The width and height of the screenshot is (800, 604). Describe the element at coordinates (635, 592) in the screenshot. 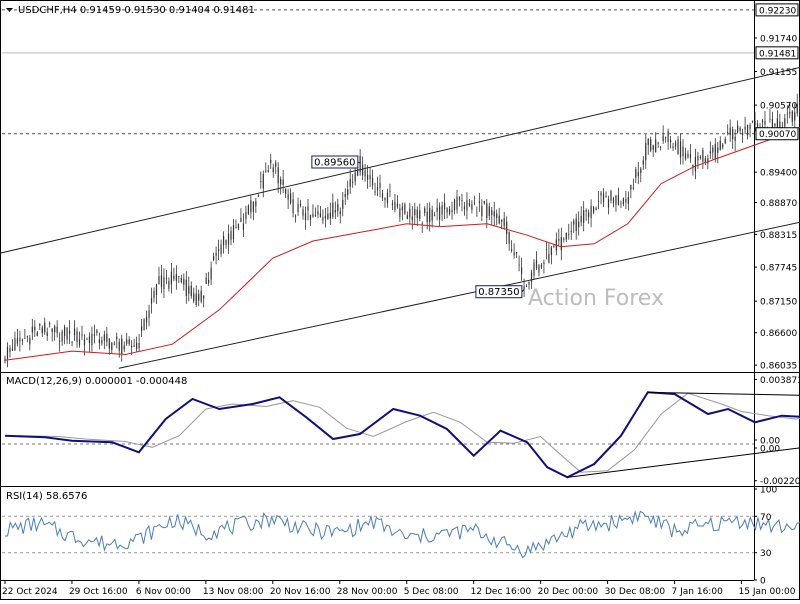

I see `x-tick-label: 30 Dec 08:00` at that location.